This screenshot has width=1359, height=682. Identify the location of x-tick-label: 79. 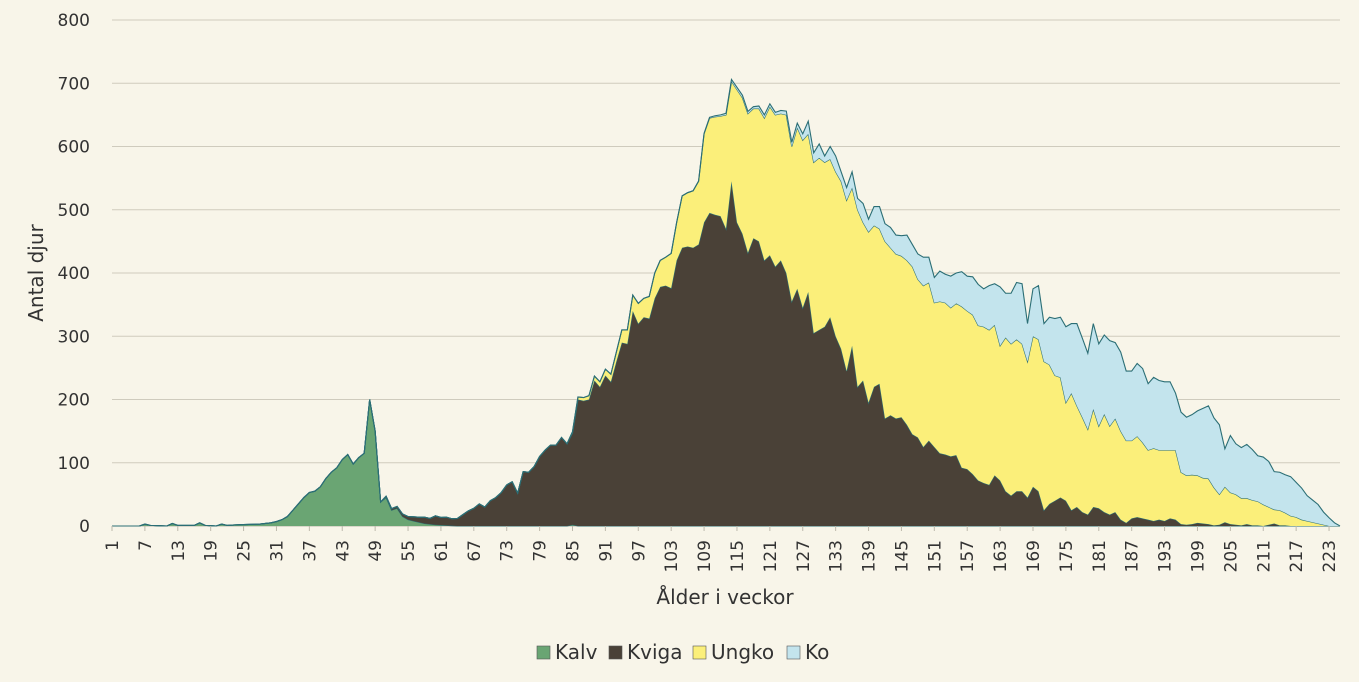
(541, 551).